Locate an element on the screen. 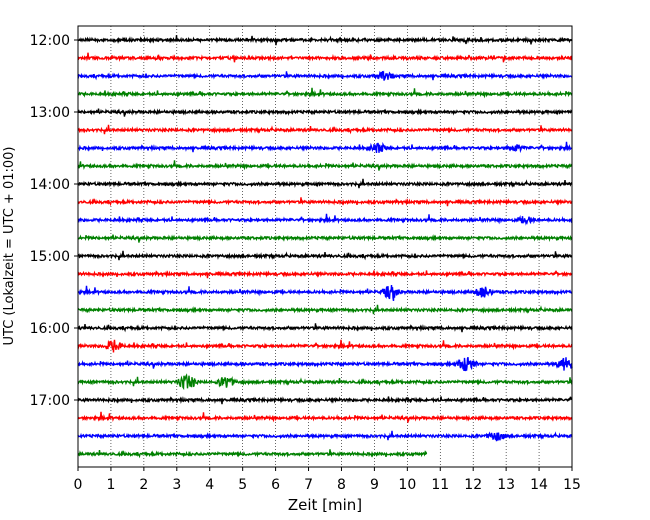 The height and width of the screenshot is (520, 650). x-tick-label: 3 is located at coordinates (176, 485).